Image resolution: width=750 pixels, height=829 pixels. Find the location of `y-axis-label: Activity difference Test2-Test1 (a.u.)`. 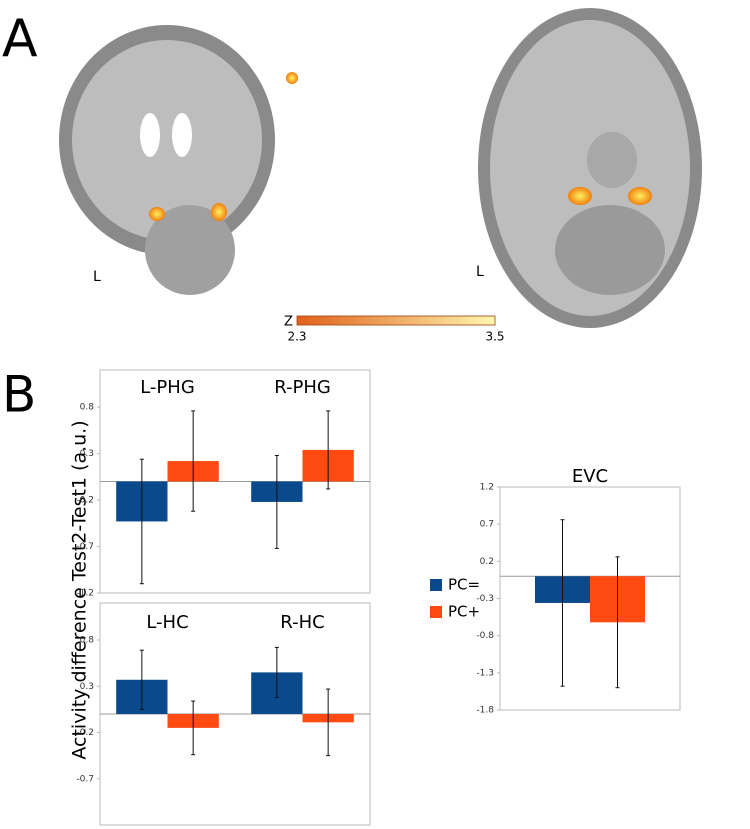

y-axis-label: Activity difference Test2-Test1 (a.u.) is located at coordinates (80, 589).